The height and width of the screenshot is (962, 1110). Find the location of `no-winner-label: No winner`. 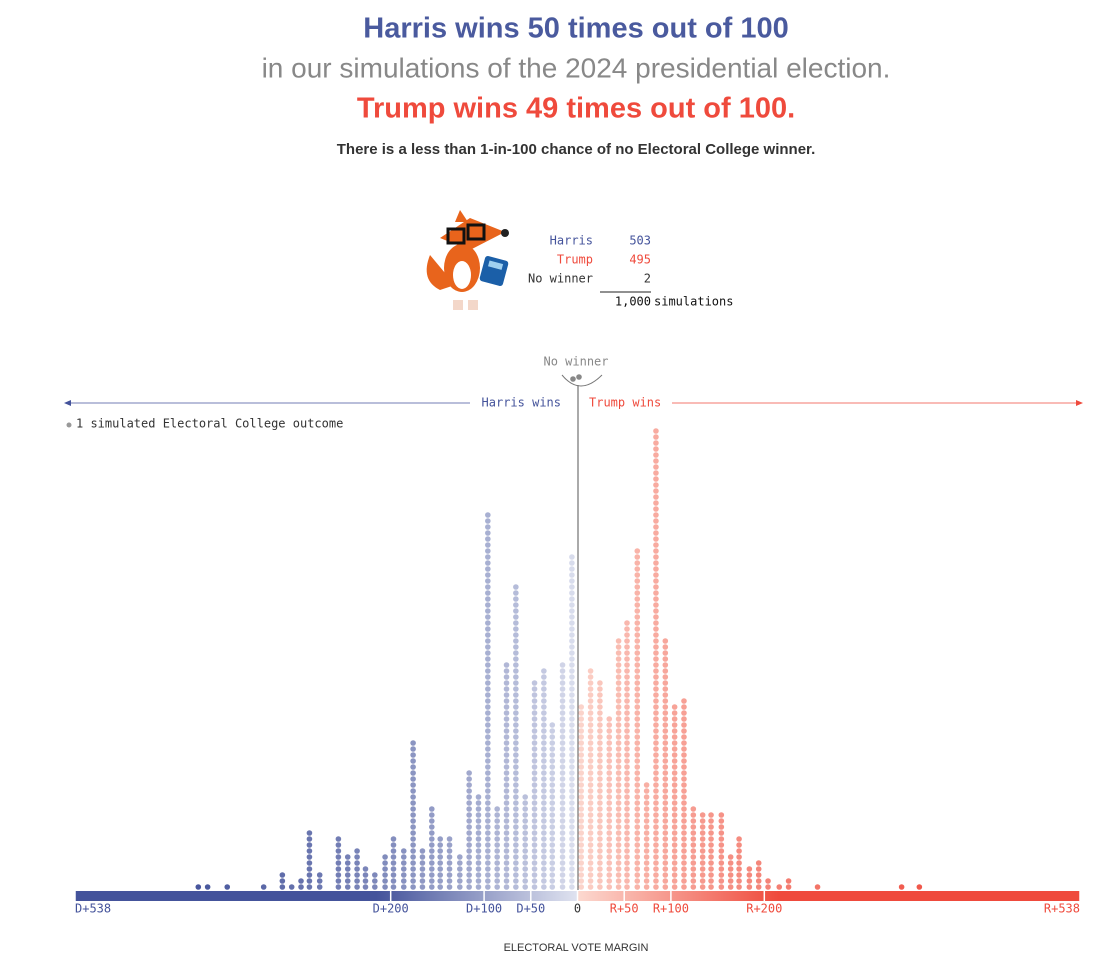

no-winner-label: No winner is located at coordinates (575, 362).